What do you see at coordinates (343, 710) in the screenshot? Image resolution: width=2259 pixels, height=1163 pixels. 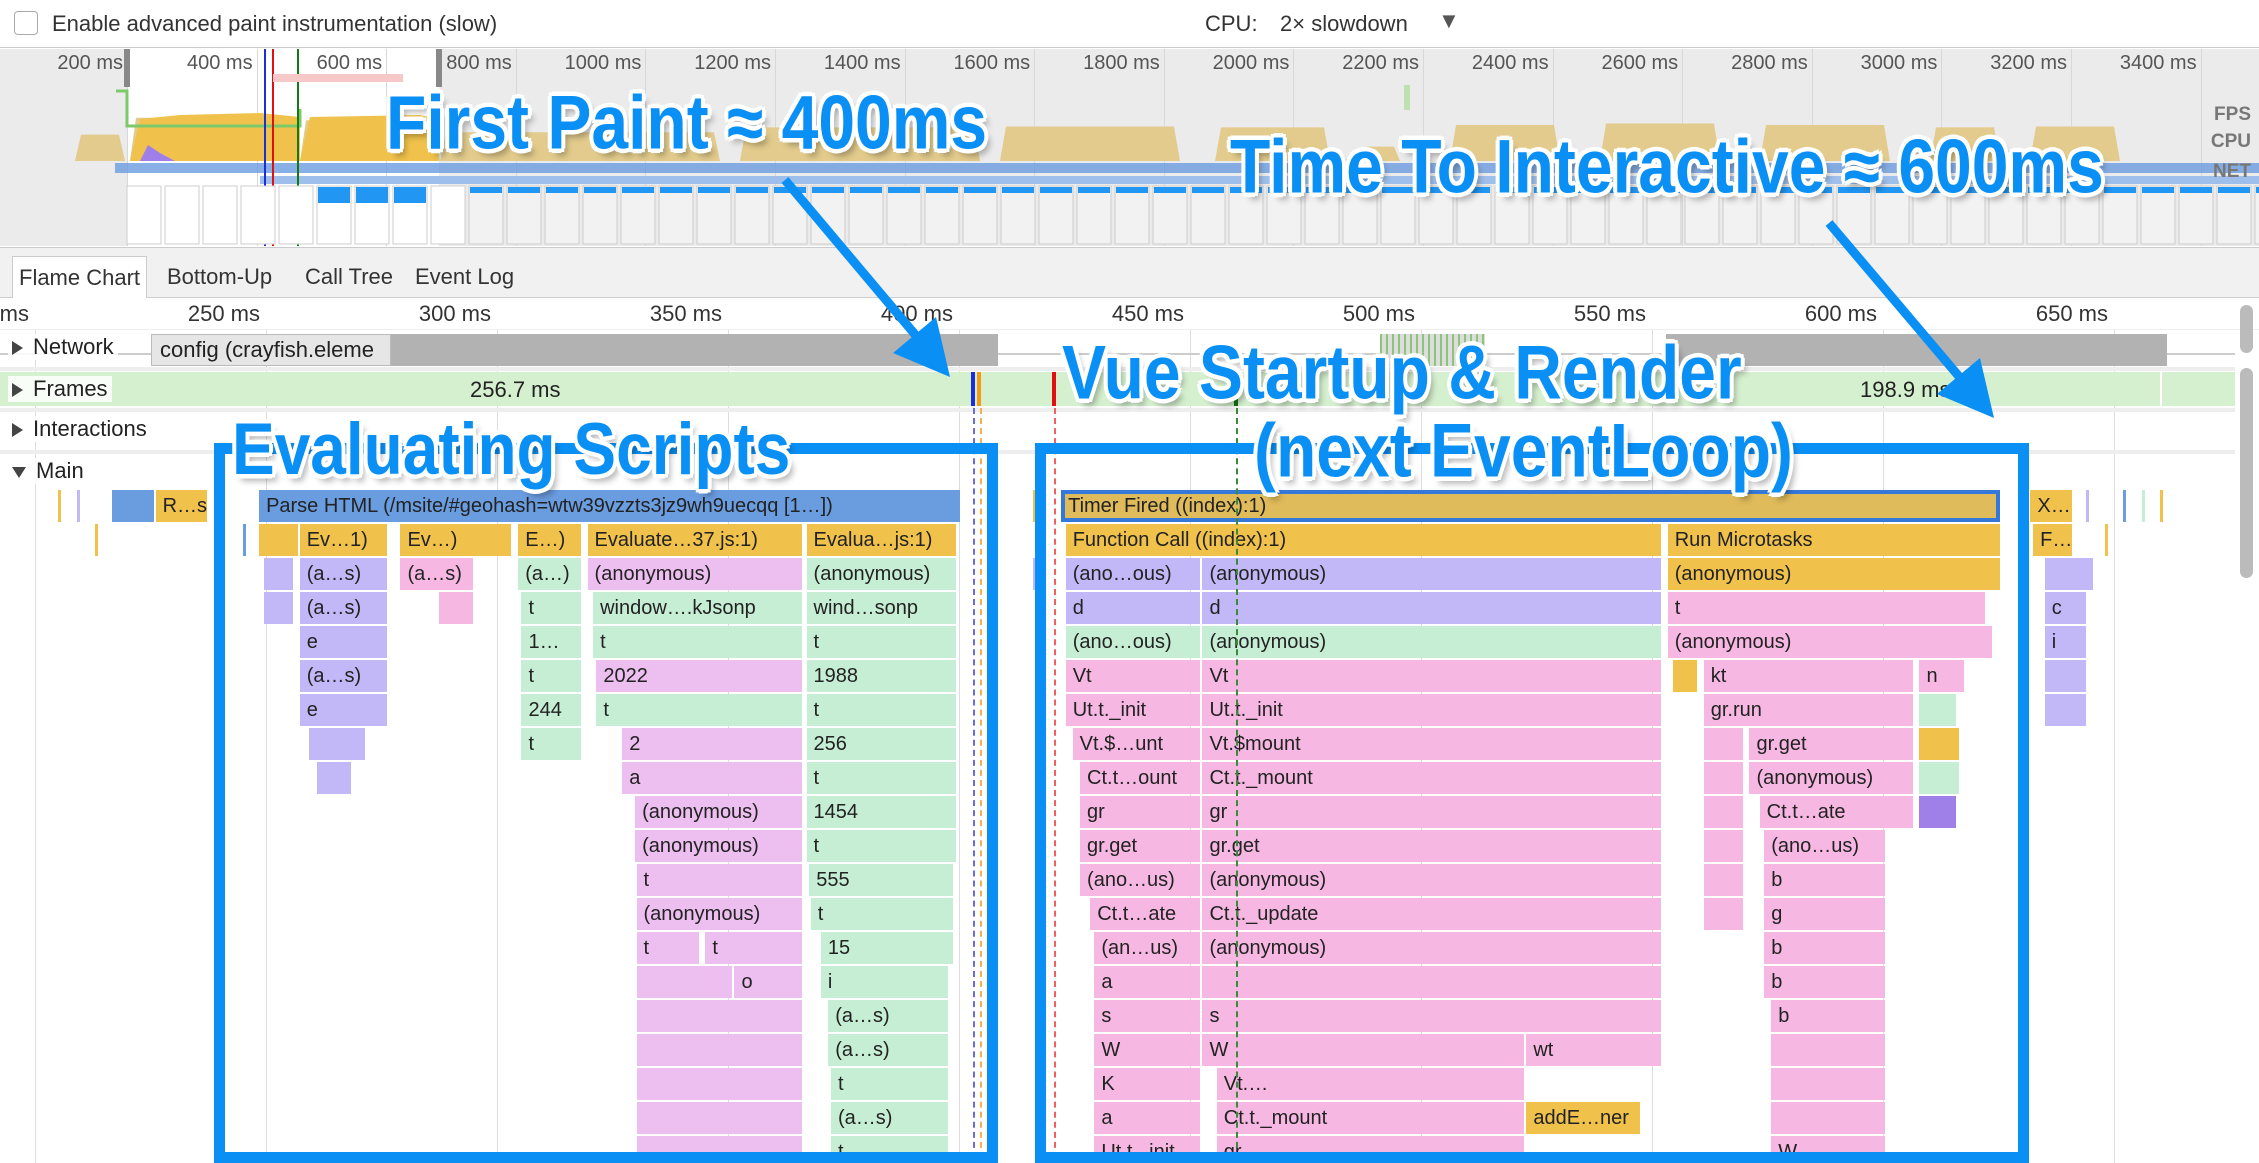 I see `flame-event: e` at bounding box center [343, 710].